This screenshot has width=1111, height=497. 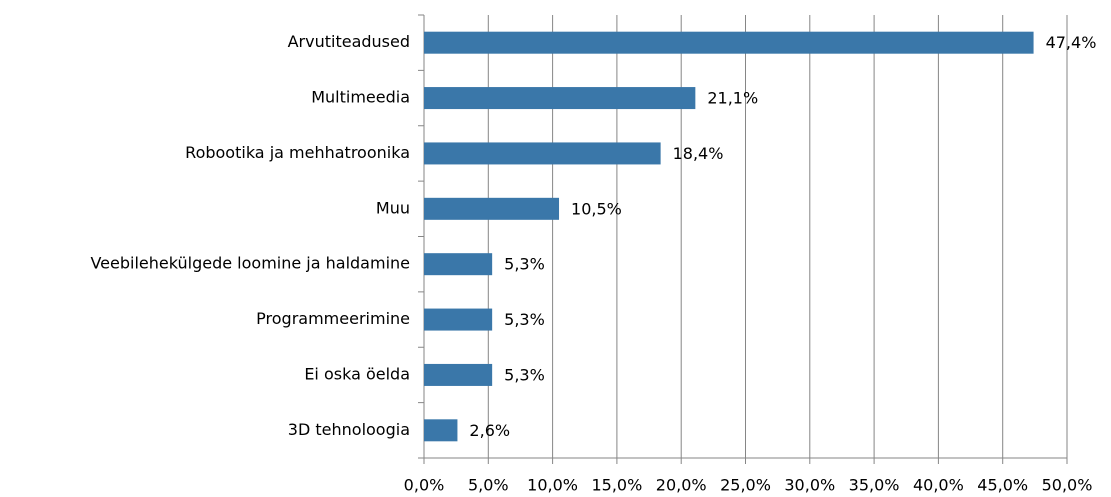 What do you see at coordinates (732, 98) in the screenshot?
I see `value-label: 21,1%` at bounding box center [732, 98].